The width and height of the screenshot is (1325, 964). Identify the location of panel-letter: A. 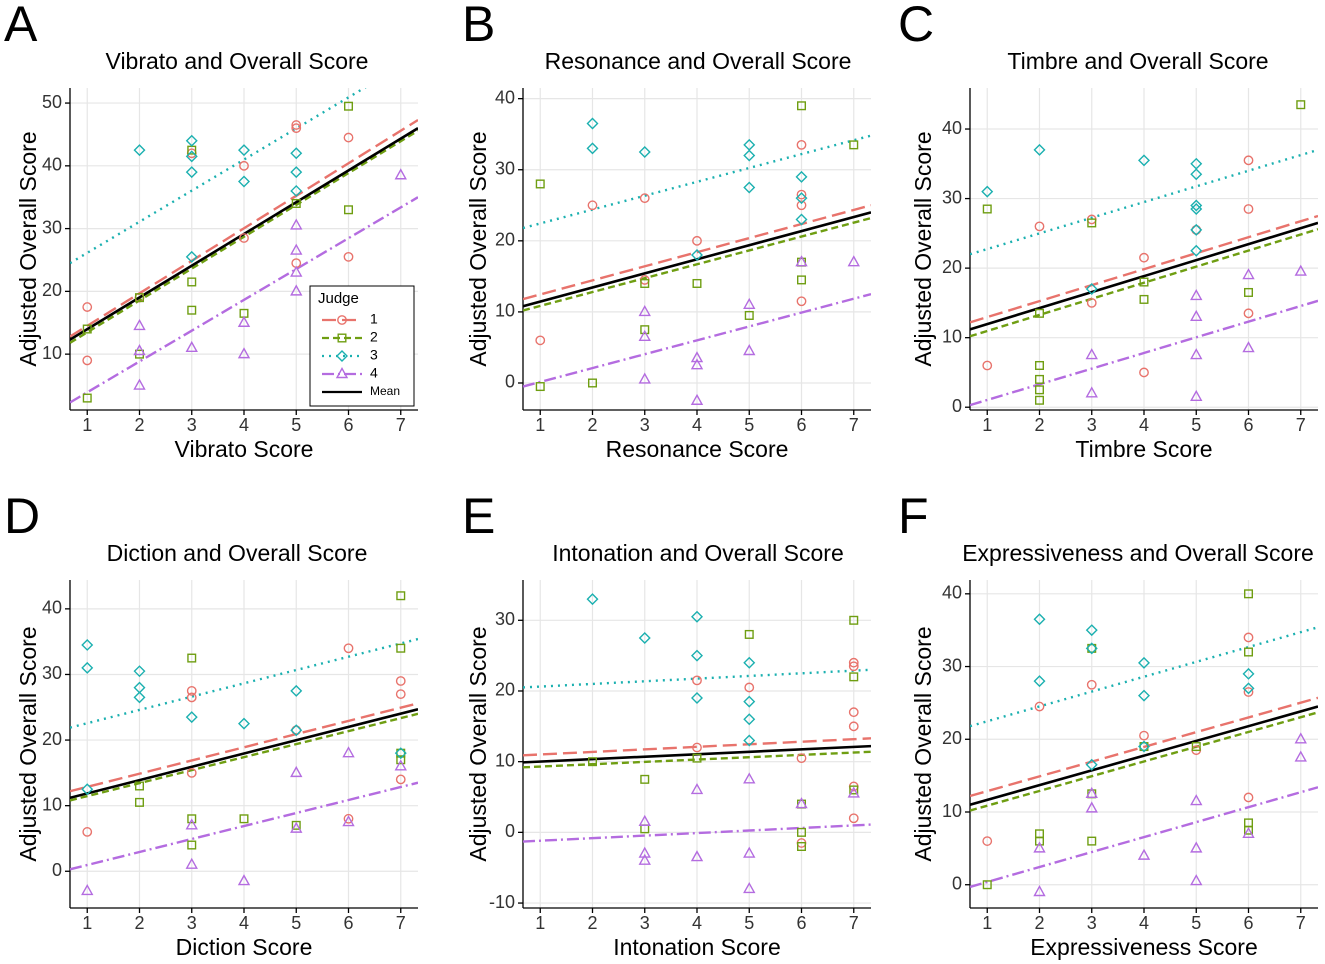
(21, 26).